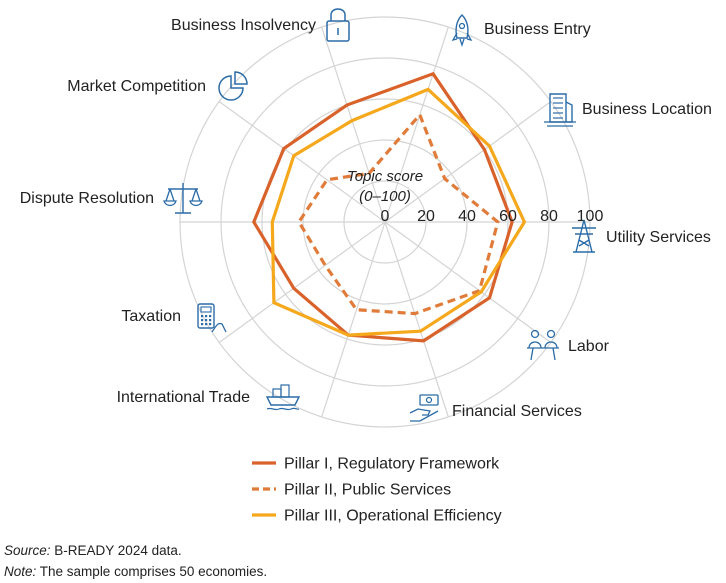  What do you see at coordinates (517, 411) in the screenshot?
I see `category-label-4: Financial Services` at bounding box center [517, 411].